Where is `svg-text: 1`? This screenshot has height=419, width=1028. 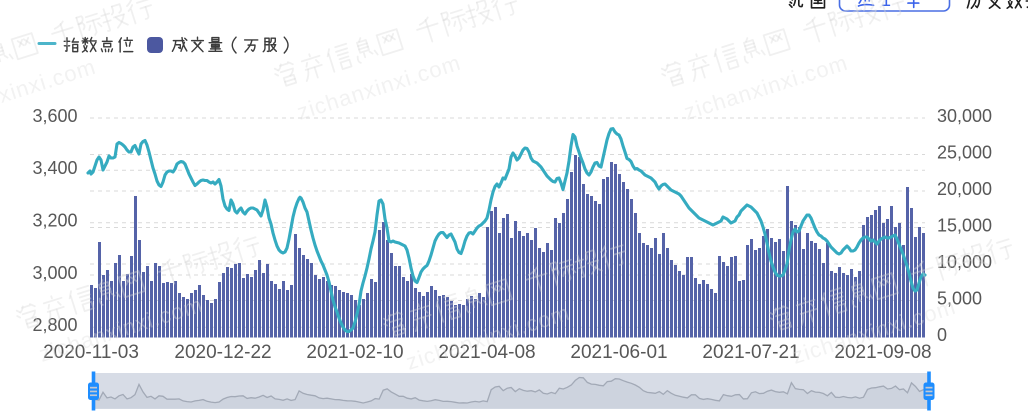 svg-text: 1 is located at coordinates (886, 5).